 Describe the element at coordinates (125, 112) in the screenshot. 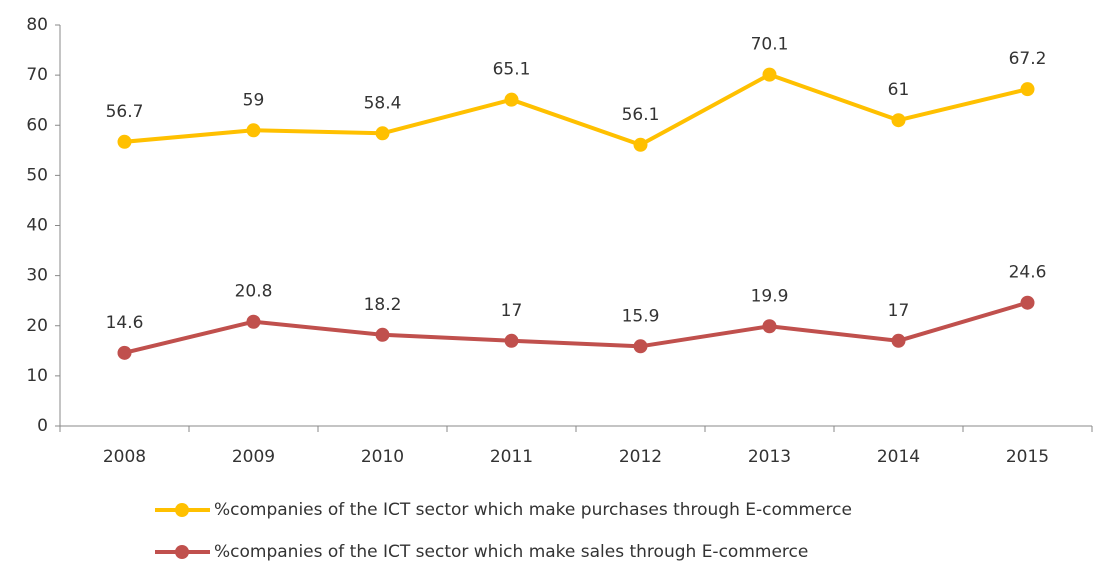

I see `data-label: 56.7` at that location.